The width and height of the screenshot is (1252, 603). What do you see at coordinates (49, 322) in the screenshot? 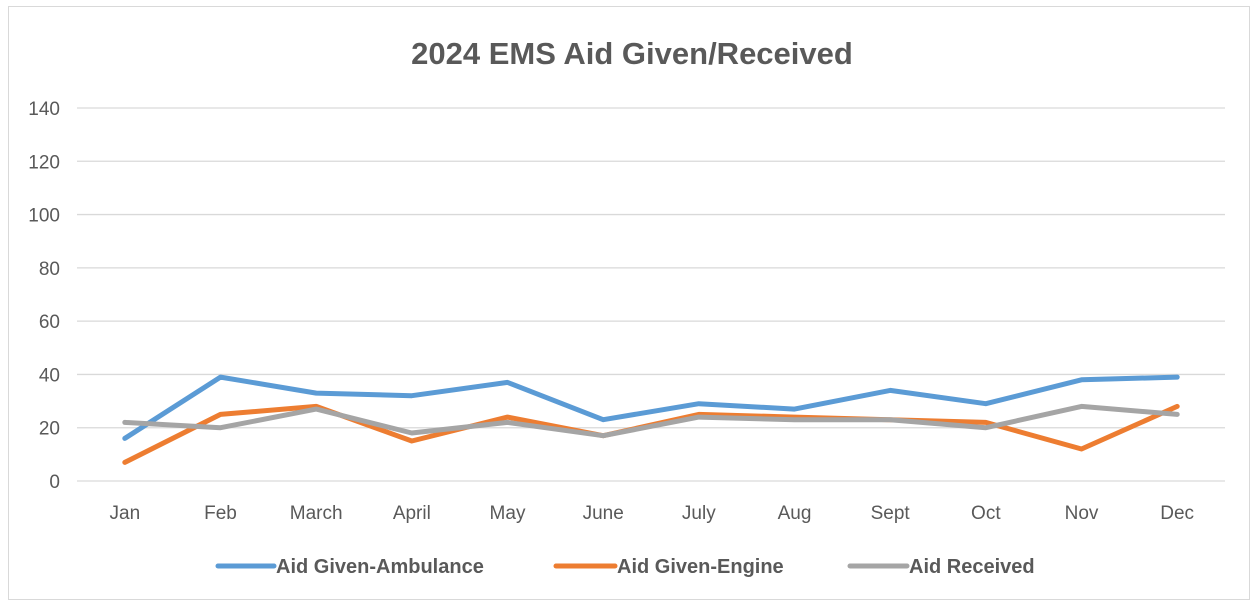
I see `y-tick-label: 60` at bounding box center [49, 322].